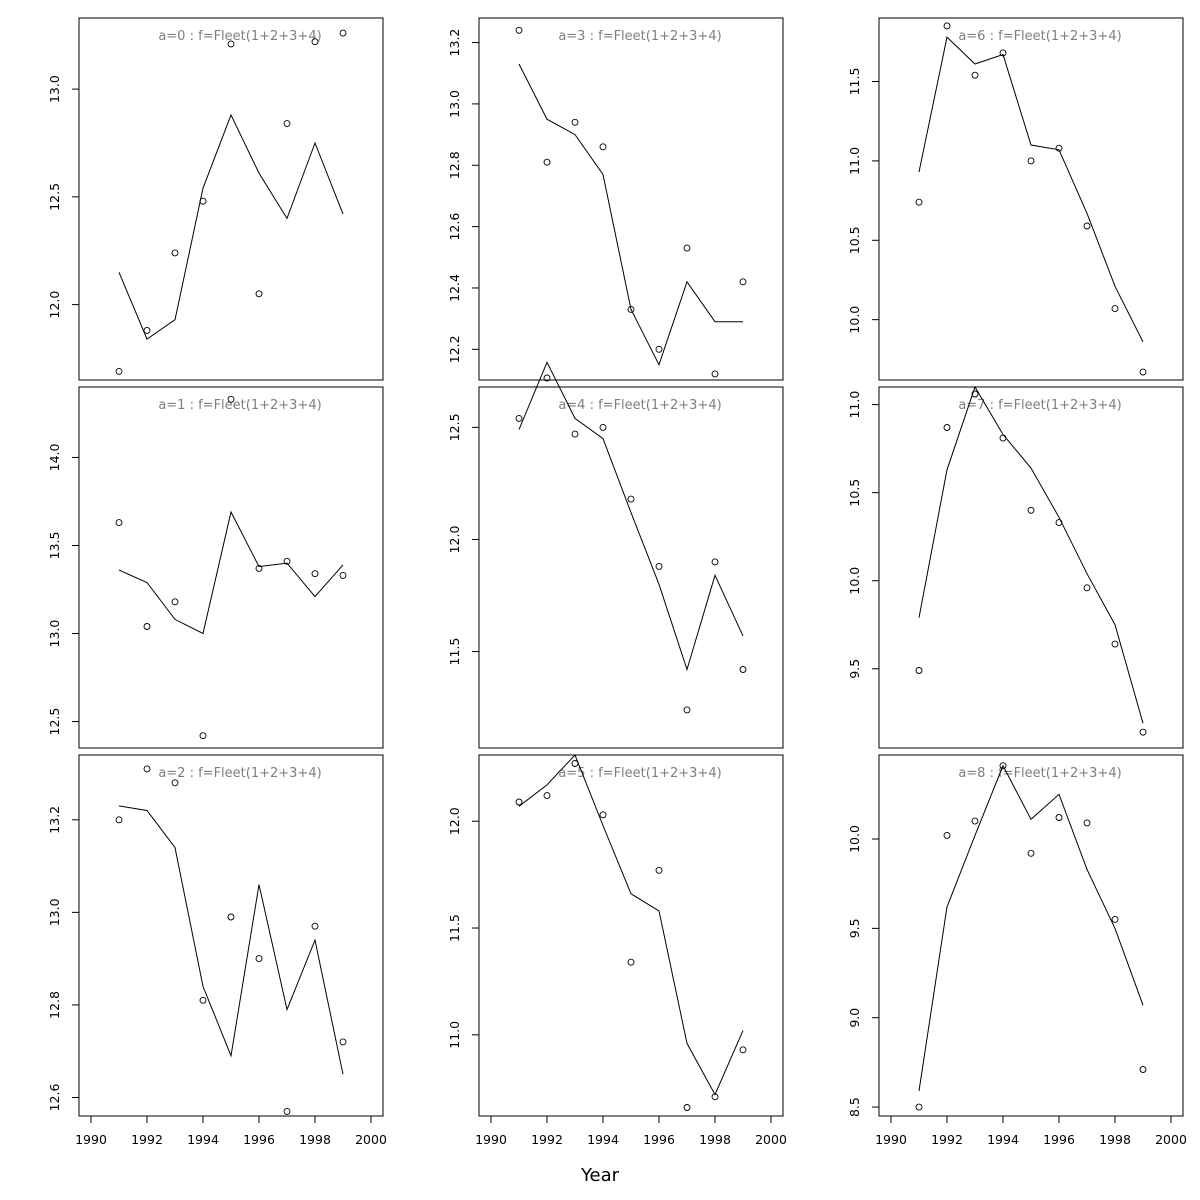  I want to click on panel-1: a=1 : f=Fleet(1+2+3+4) 12.5 13.0 13.5 14.0, so click(215, 567).